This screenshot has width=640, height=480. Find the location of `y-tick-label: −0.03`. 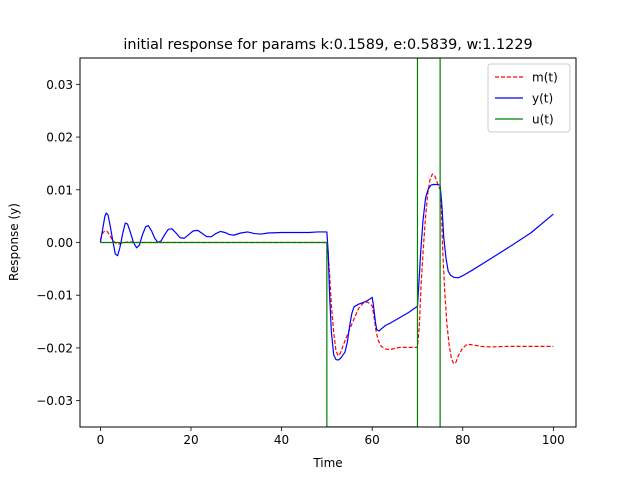

y-tick-label: −0.03 is located at coordinates (54, 401).